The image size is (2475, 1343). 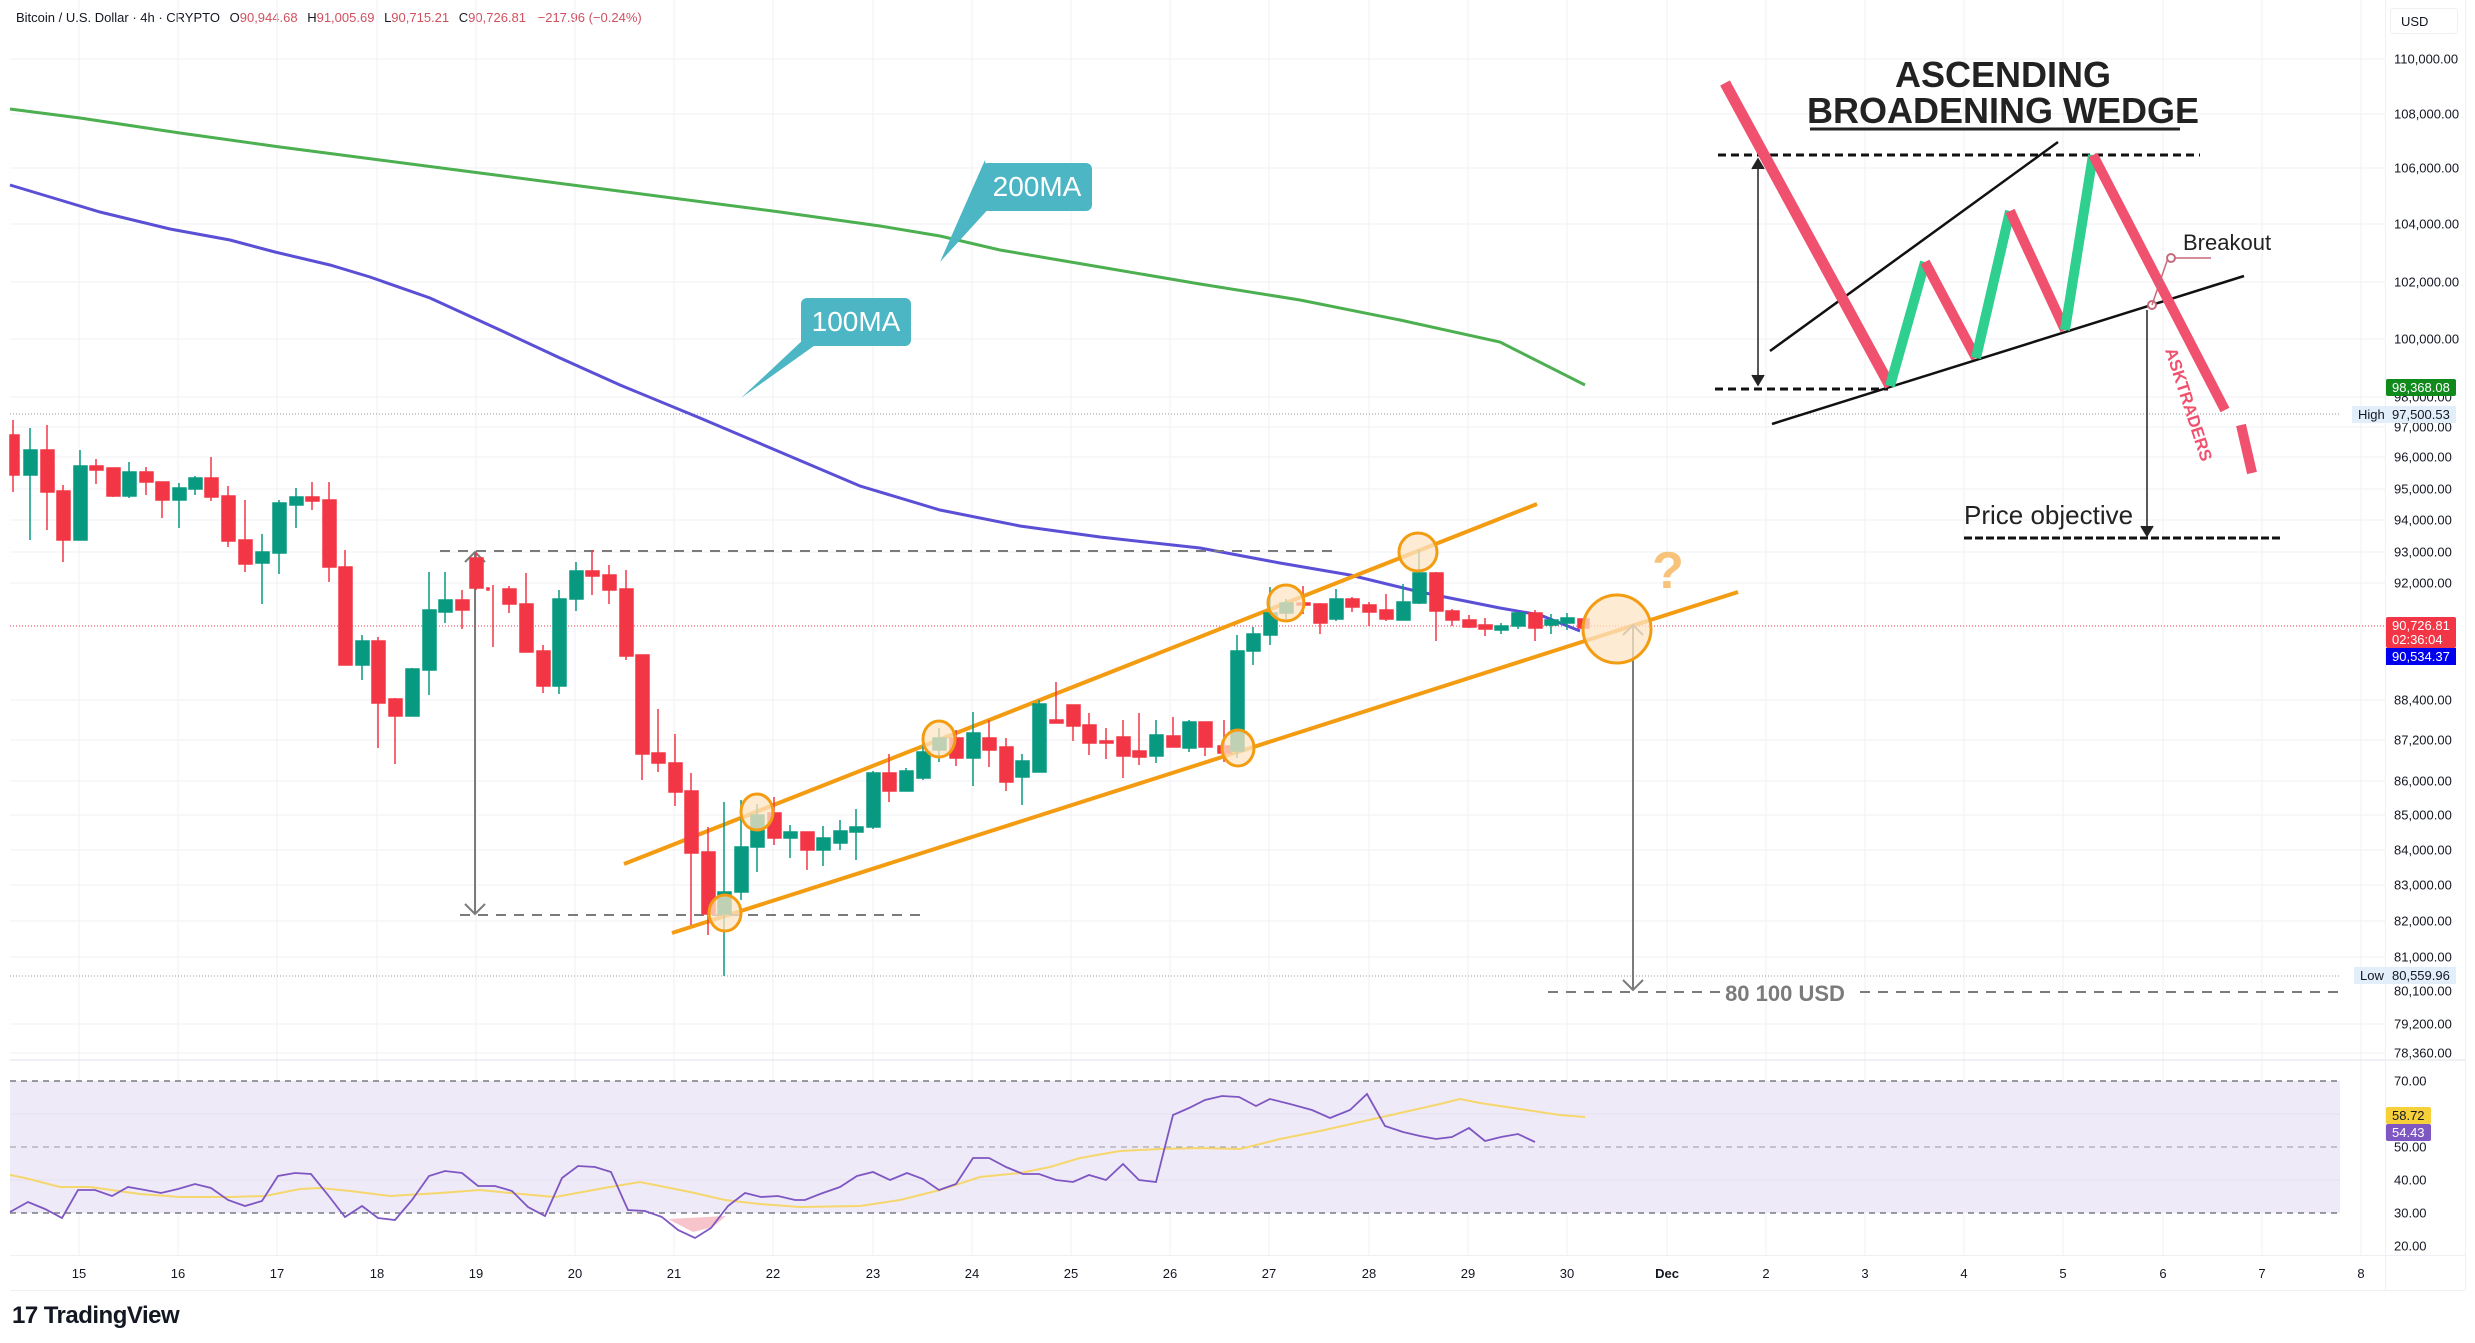 What do you see at coordinates (2423, 457) in the screenshot?
I see `price-tick: 96,000.00` at bounding box center [2423, 457].